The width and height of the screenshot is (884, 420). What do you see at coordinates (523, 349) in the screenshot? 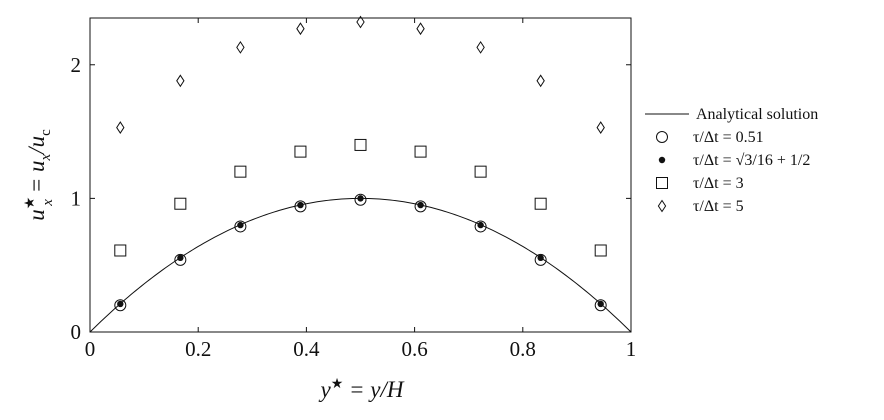
I see `x-tick-label: 0.8` at bounding box center [523, 349].